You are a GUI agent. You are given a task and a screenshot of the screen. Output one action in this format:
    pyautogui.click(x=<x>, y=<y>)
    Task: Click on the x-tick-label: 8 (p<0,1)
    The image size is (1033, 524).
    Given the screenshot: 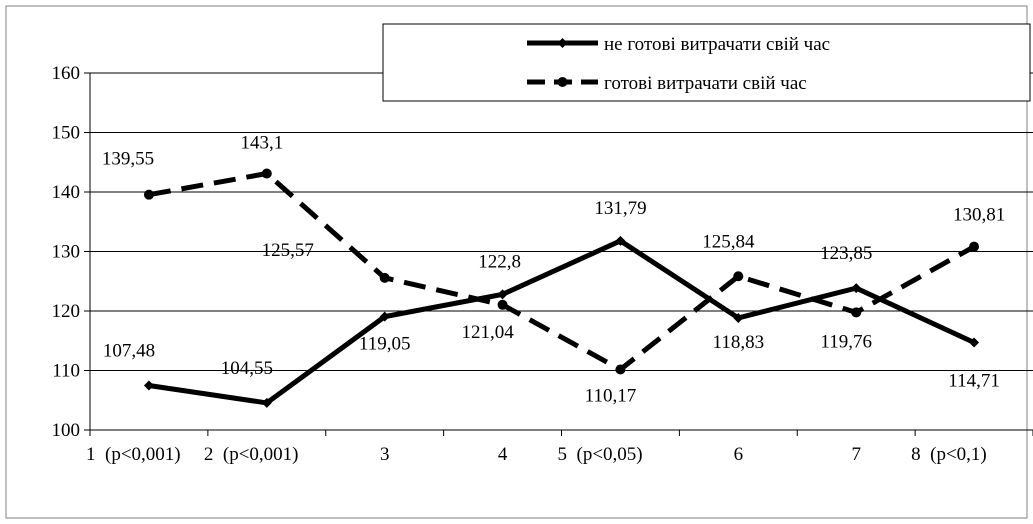 What is the action you would take?
    pyautogui.click(x=949, y=454)
    